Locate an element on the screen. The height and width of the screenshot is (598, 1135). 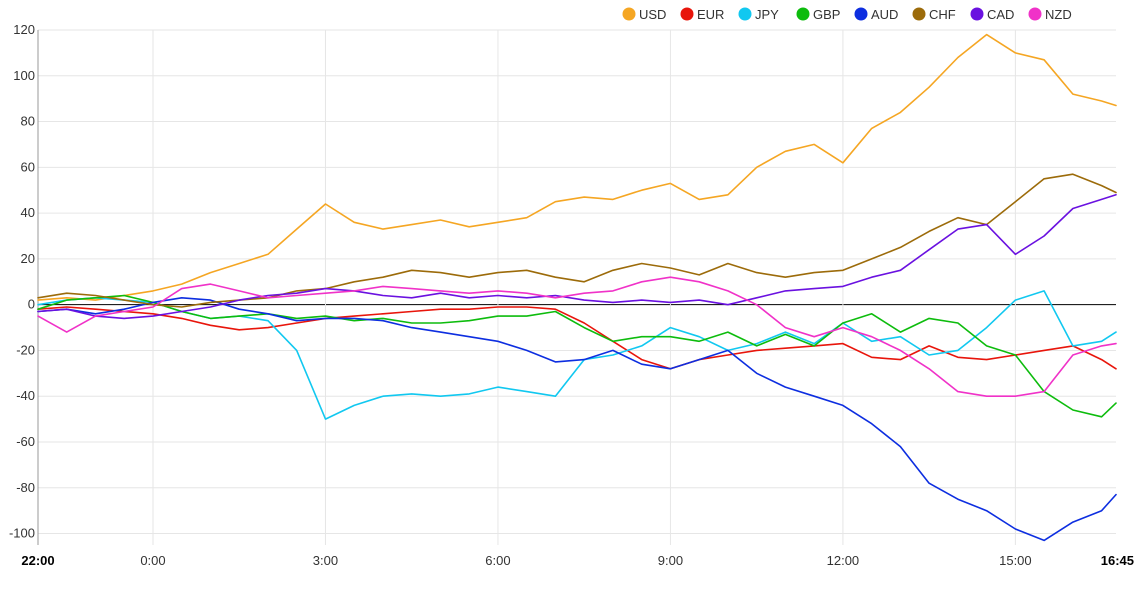
y-tick-label: 100 is located at coordinates (24, 75).